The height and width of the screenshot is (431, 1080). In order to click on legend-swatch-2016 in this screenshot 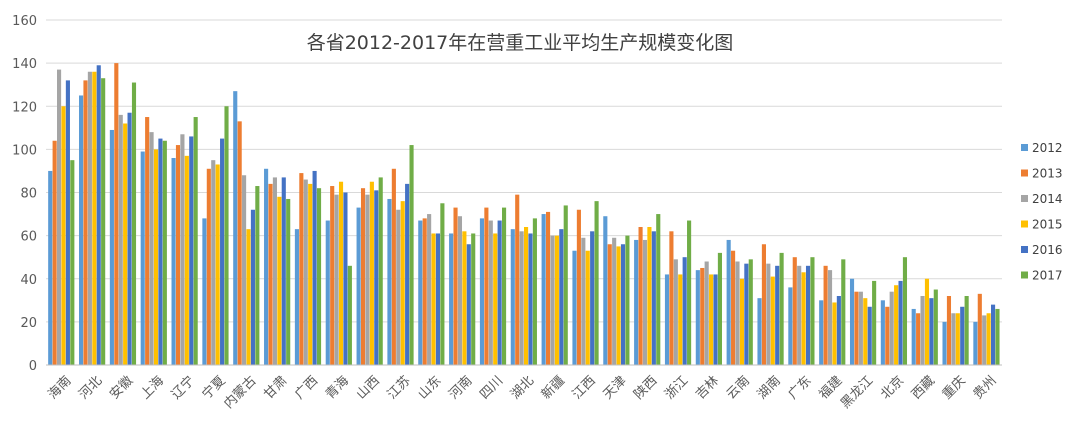, I will do `click(1024, 249)`.